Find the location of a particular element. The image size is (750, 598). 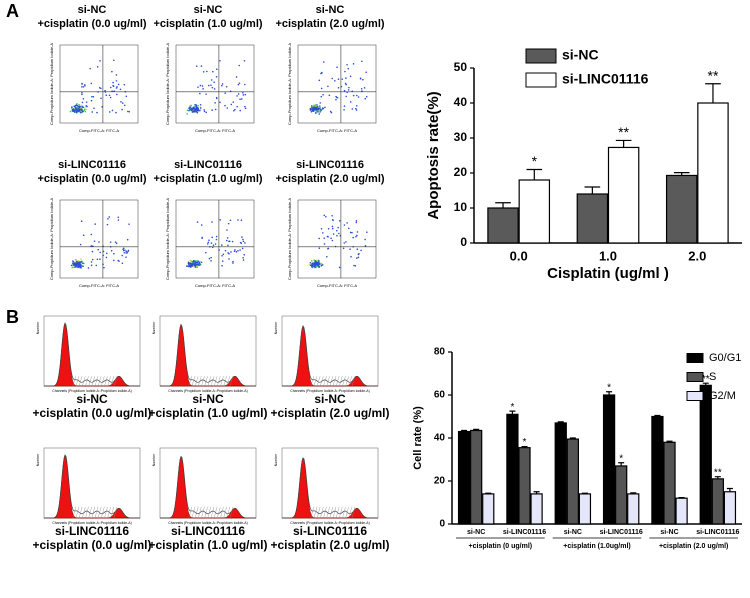

y-tick-label: 60 is located at coordinates (440, 395).